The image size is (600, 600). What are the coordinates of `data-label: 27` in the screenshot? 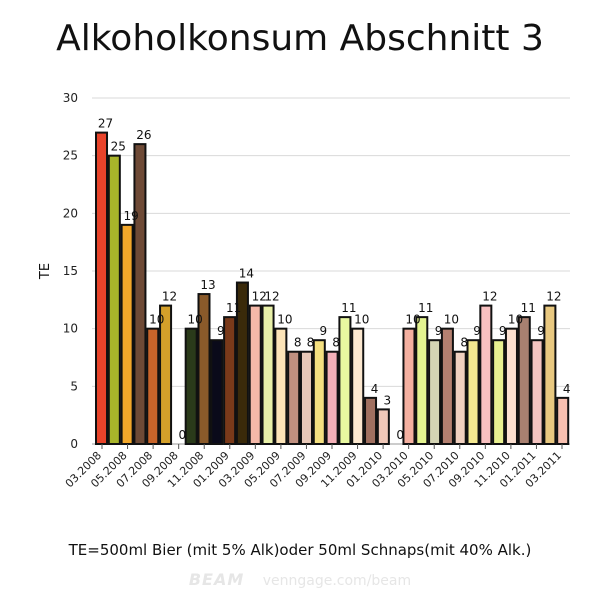 It's located at (105, 124).